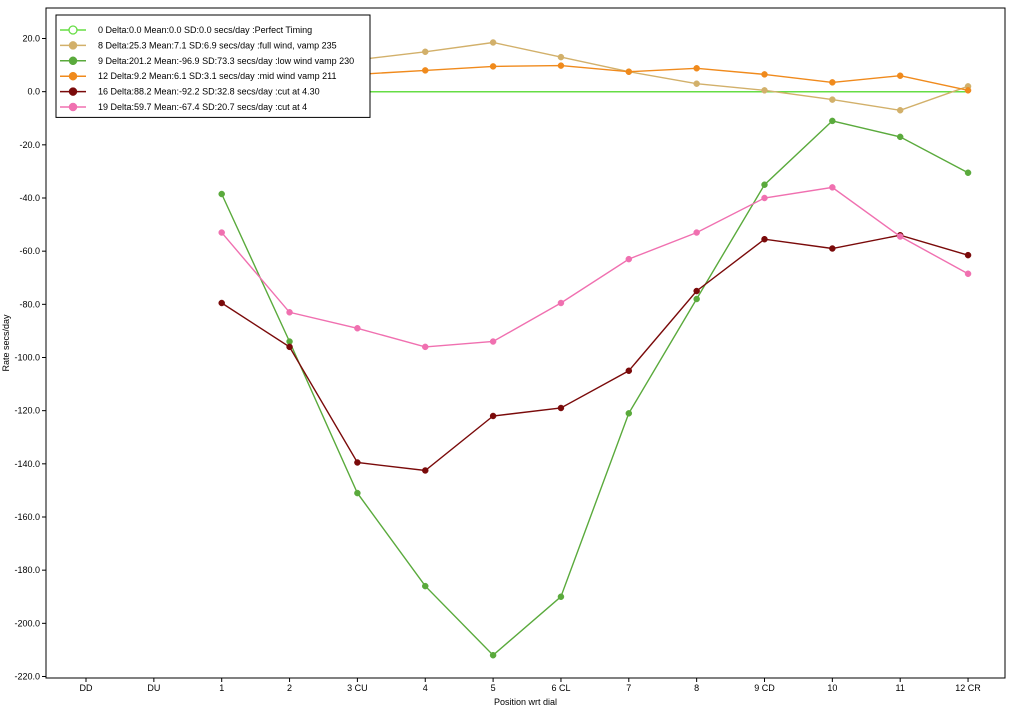 The height and width of the screenshot is (719, 1024). Describe the element at coordinates (31, 39) in the screenshot. I see `y-tick-label: 20.0` at that location.